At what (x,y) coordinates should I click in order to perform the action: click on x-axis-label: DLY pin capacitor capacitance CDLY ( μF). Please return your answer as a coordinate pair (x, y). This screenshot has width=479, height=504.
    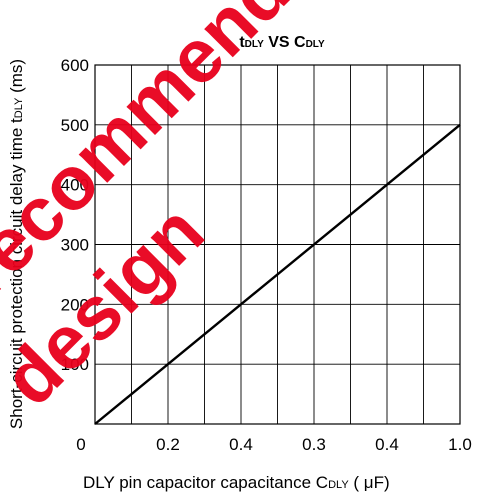
    Looking at the image, I should click on (236, 482).